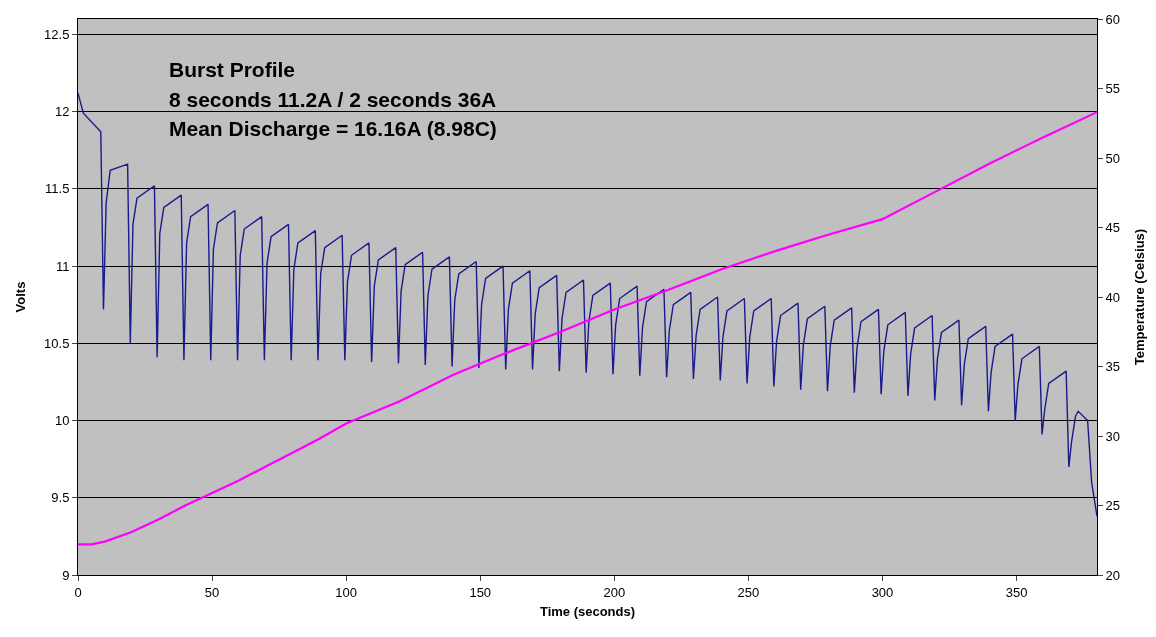 This screenshot has width=1156, height=637. Describe the element at coordinates (57, 34) in the screenshot. I see `y-tick-label: 12.5` at that location.